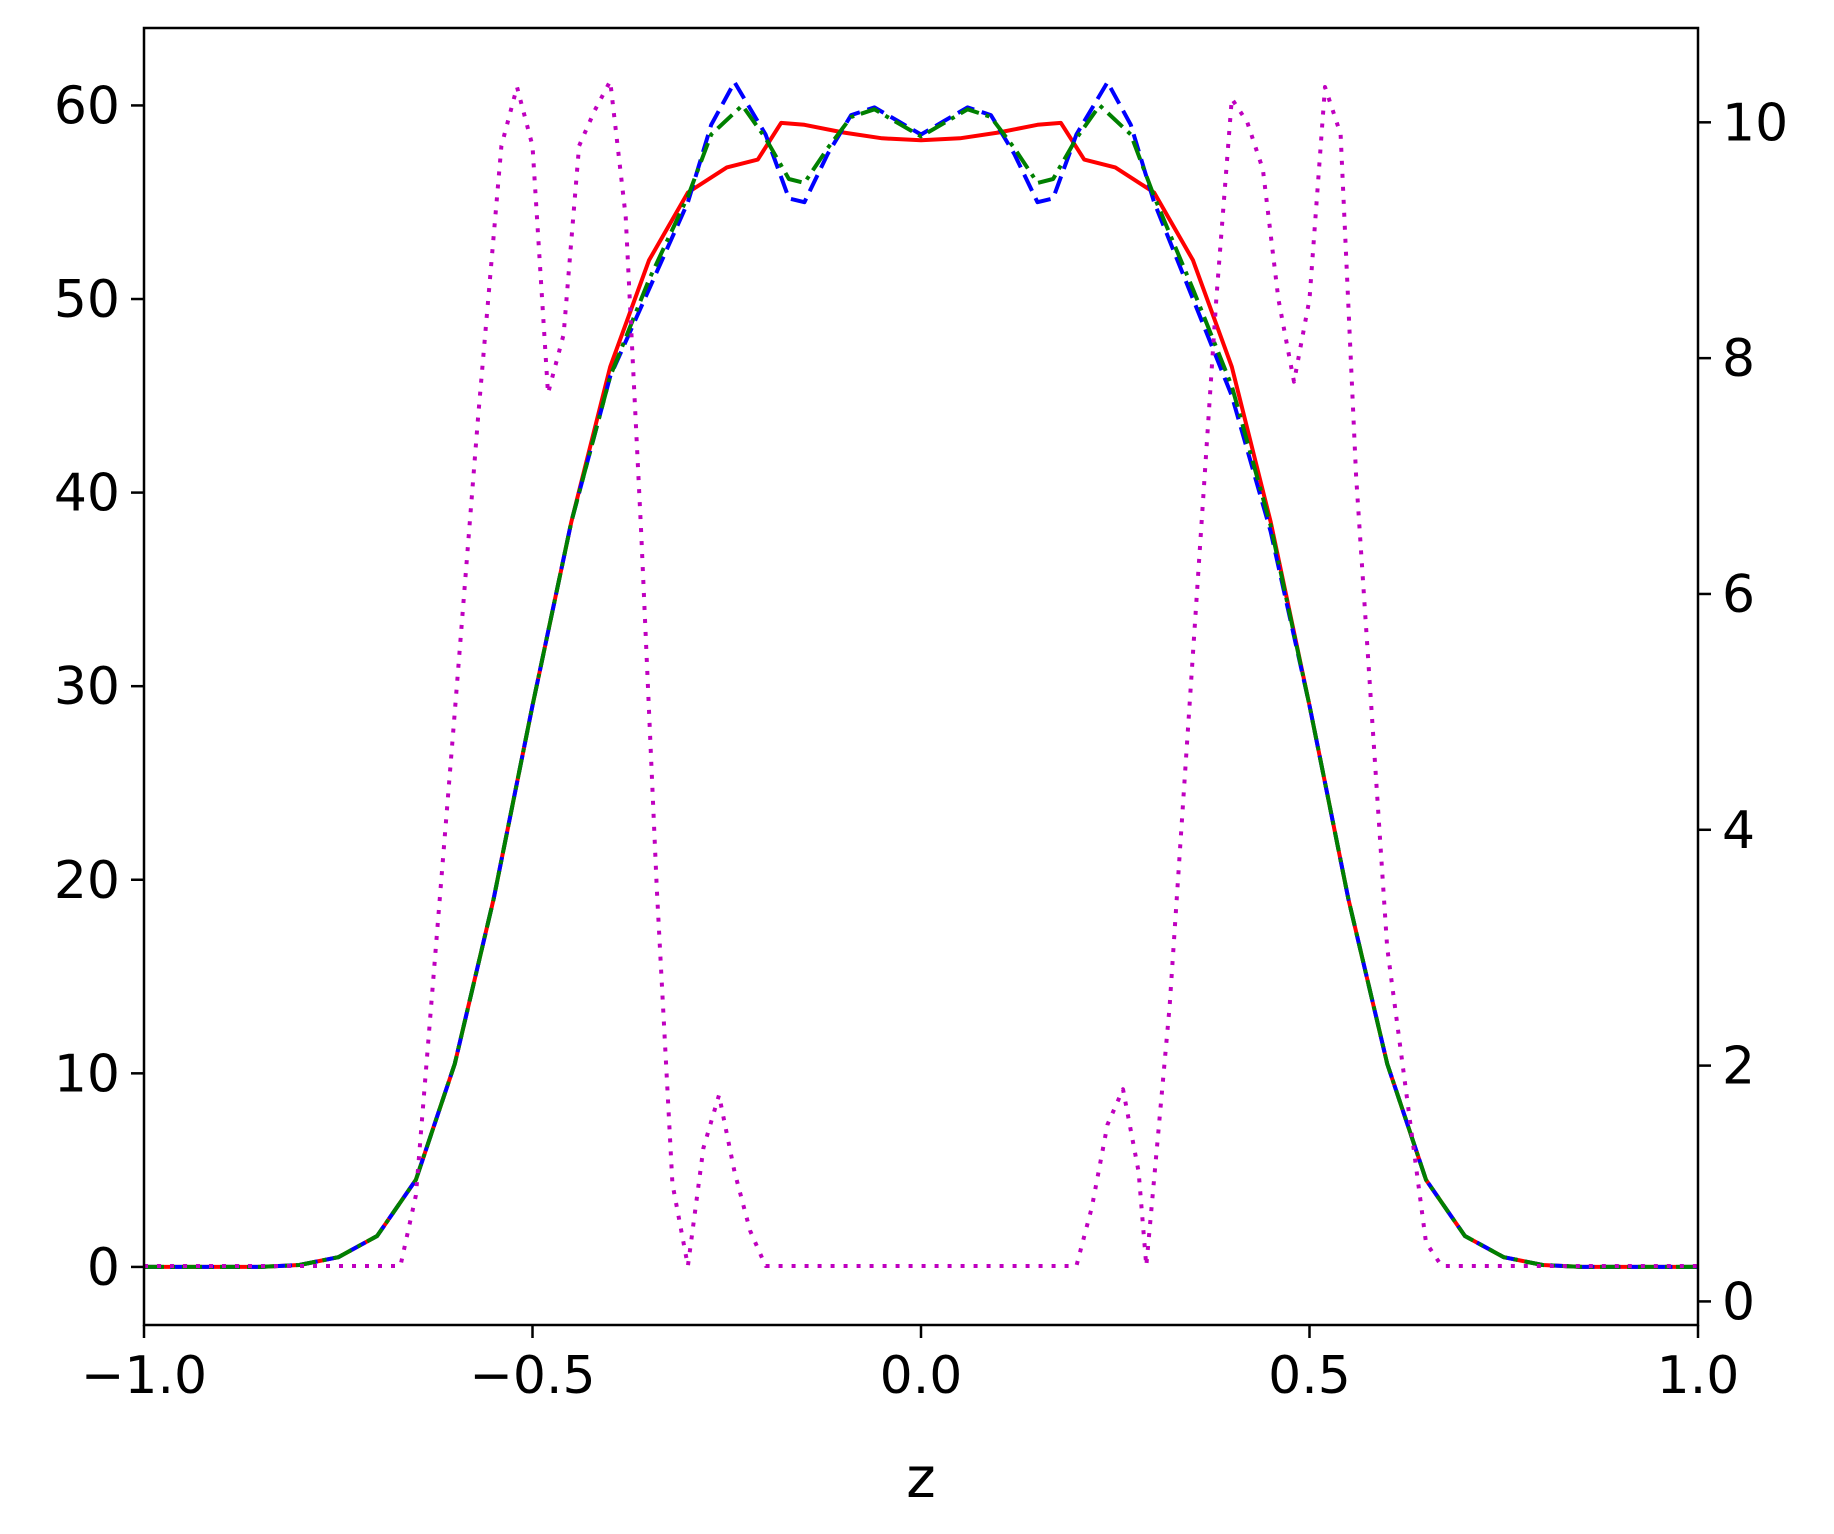 This screenshot has height=1534, width=1834. What do you see at coordinates (1738, 595) in the screenshot?
I see `y2-tick-label: 6` at bounding box center [1738, 595].